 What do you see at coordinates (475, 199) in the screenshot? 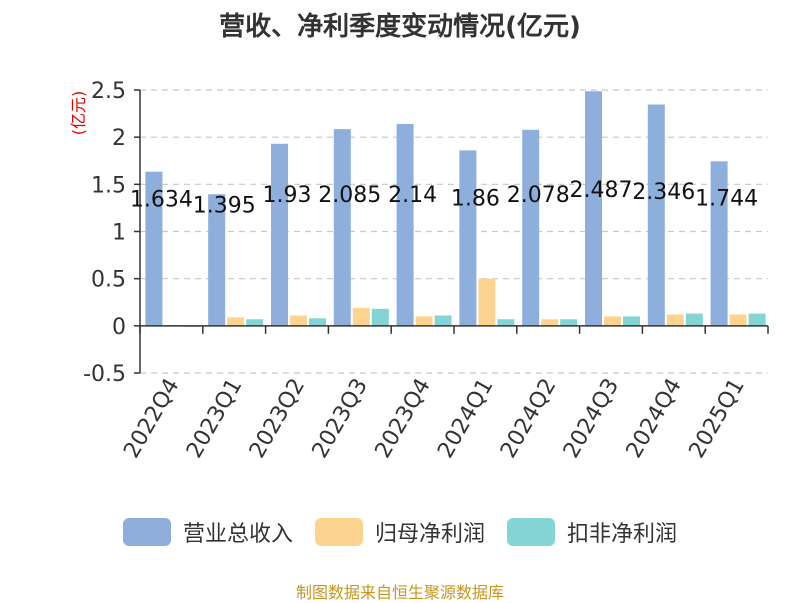
I see `data-label-revenue: 1.86` at bounding box center [475, 199].